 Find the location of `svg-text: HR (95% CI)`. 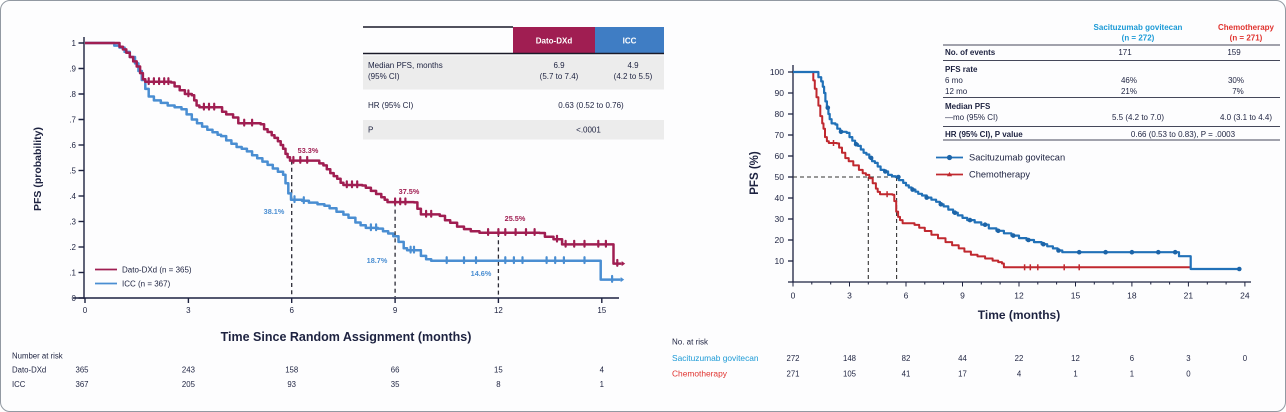

svg-text: HR (95% CI) is located at coordinates (391, 105).